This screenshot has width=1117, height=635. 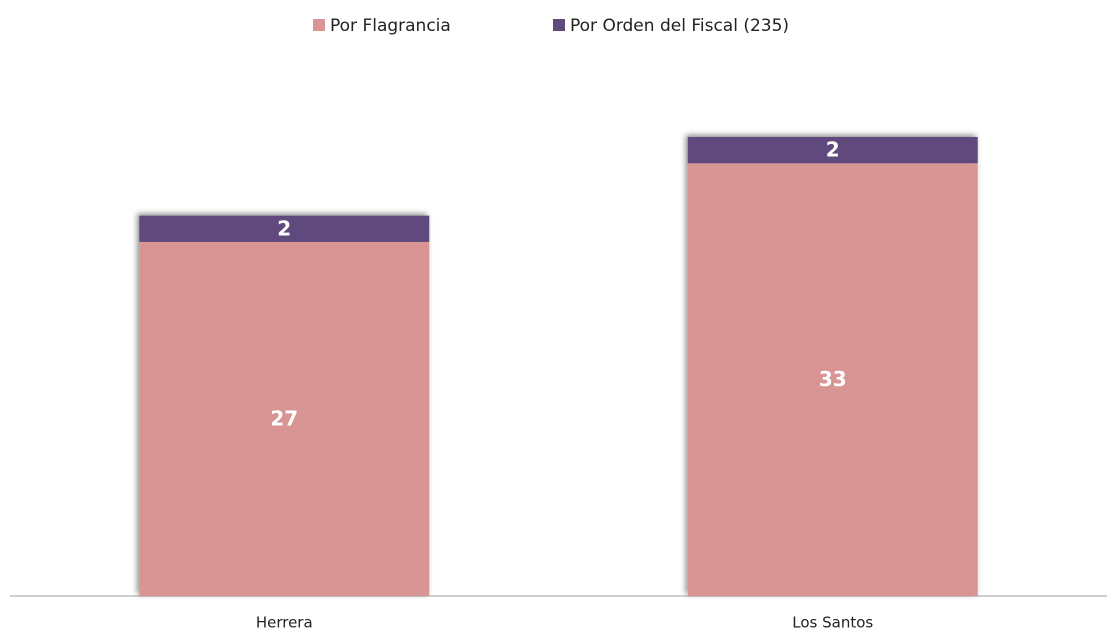 What do you see at coordinates (390, 26) in the screenshot?
I see `legend-label: Por Flagrancia` at bounding box center [390, 26].